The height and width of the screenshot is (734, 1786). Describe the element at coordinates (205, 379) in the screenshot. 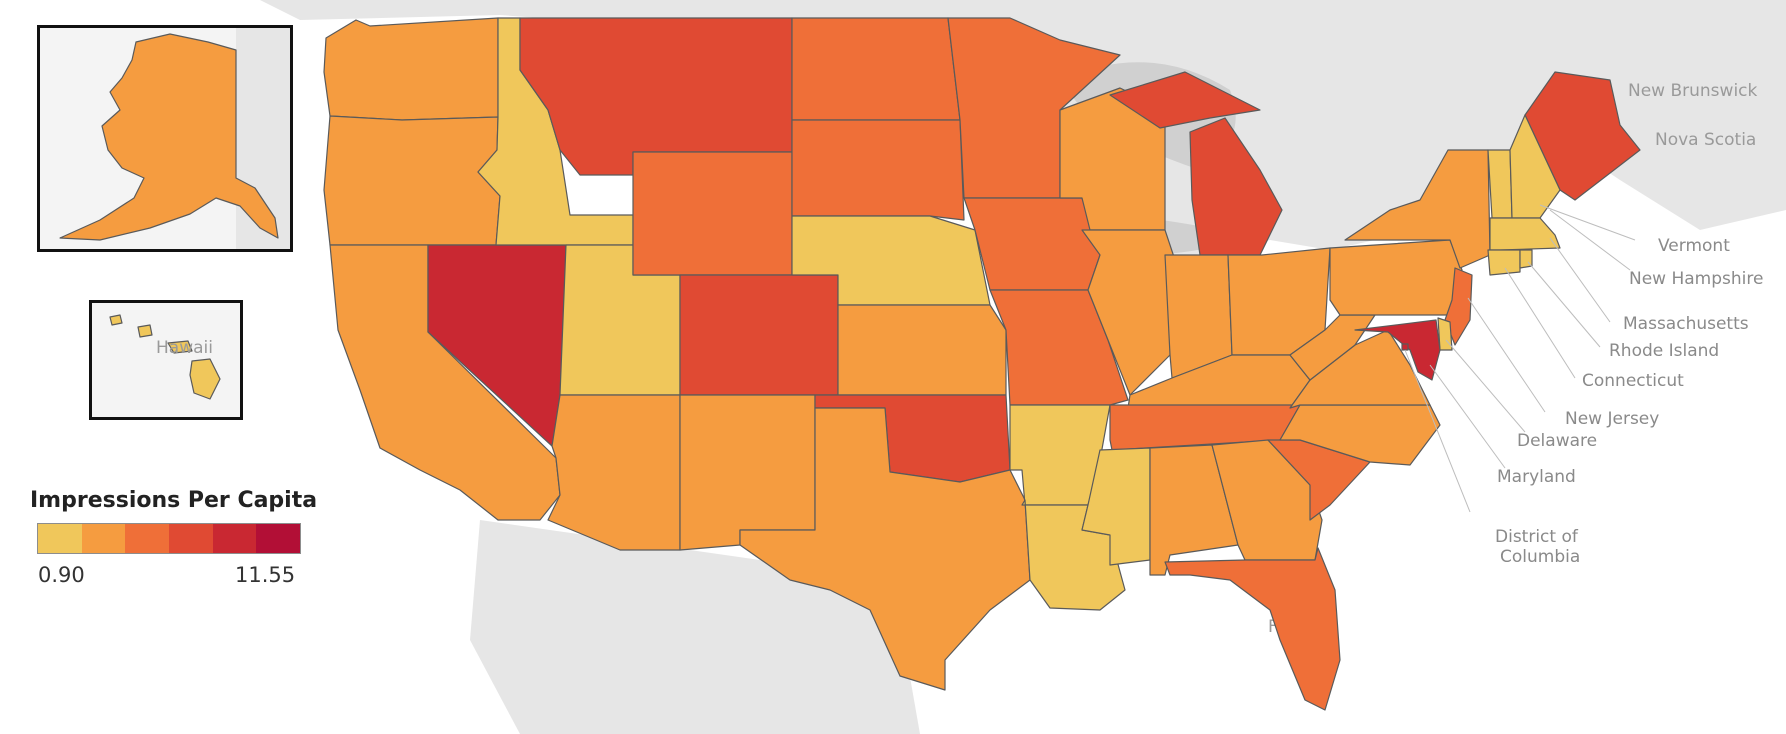

I see `state-hawaii-big-island` at that location.